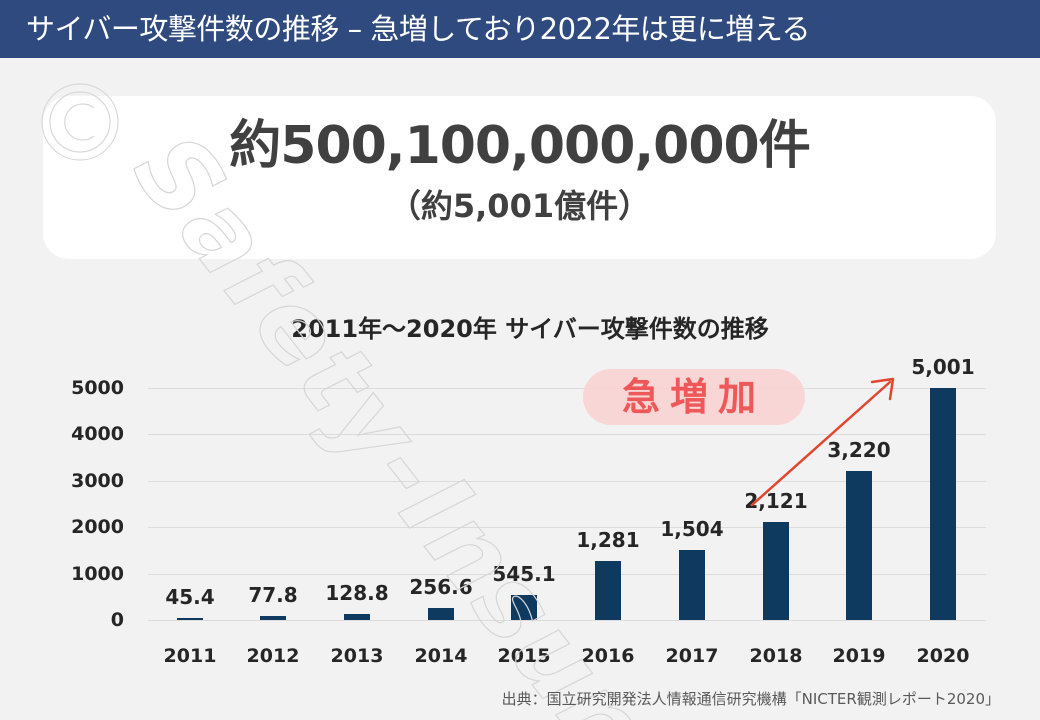 The height and width of the screenshot is (720, 1040). What do you see at coordinates (943, 503) in the screenshot?
I see `bar-2020` at bounding box center [943, 503].